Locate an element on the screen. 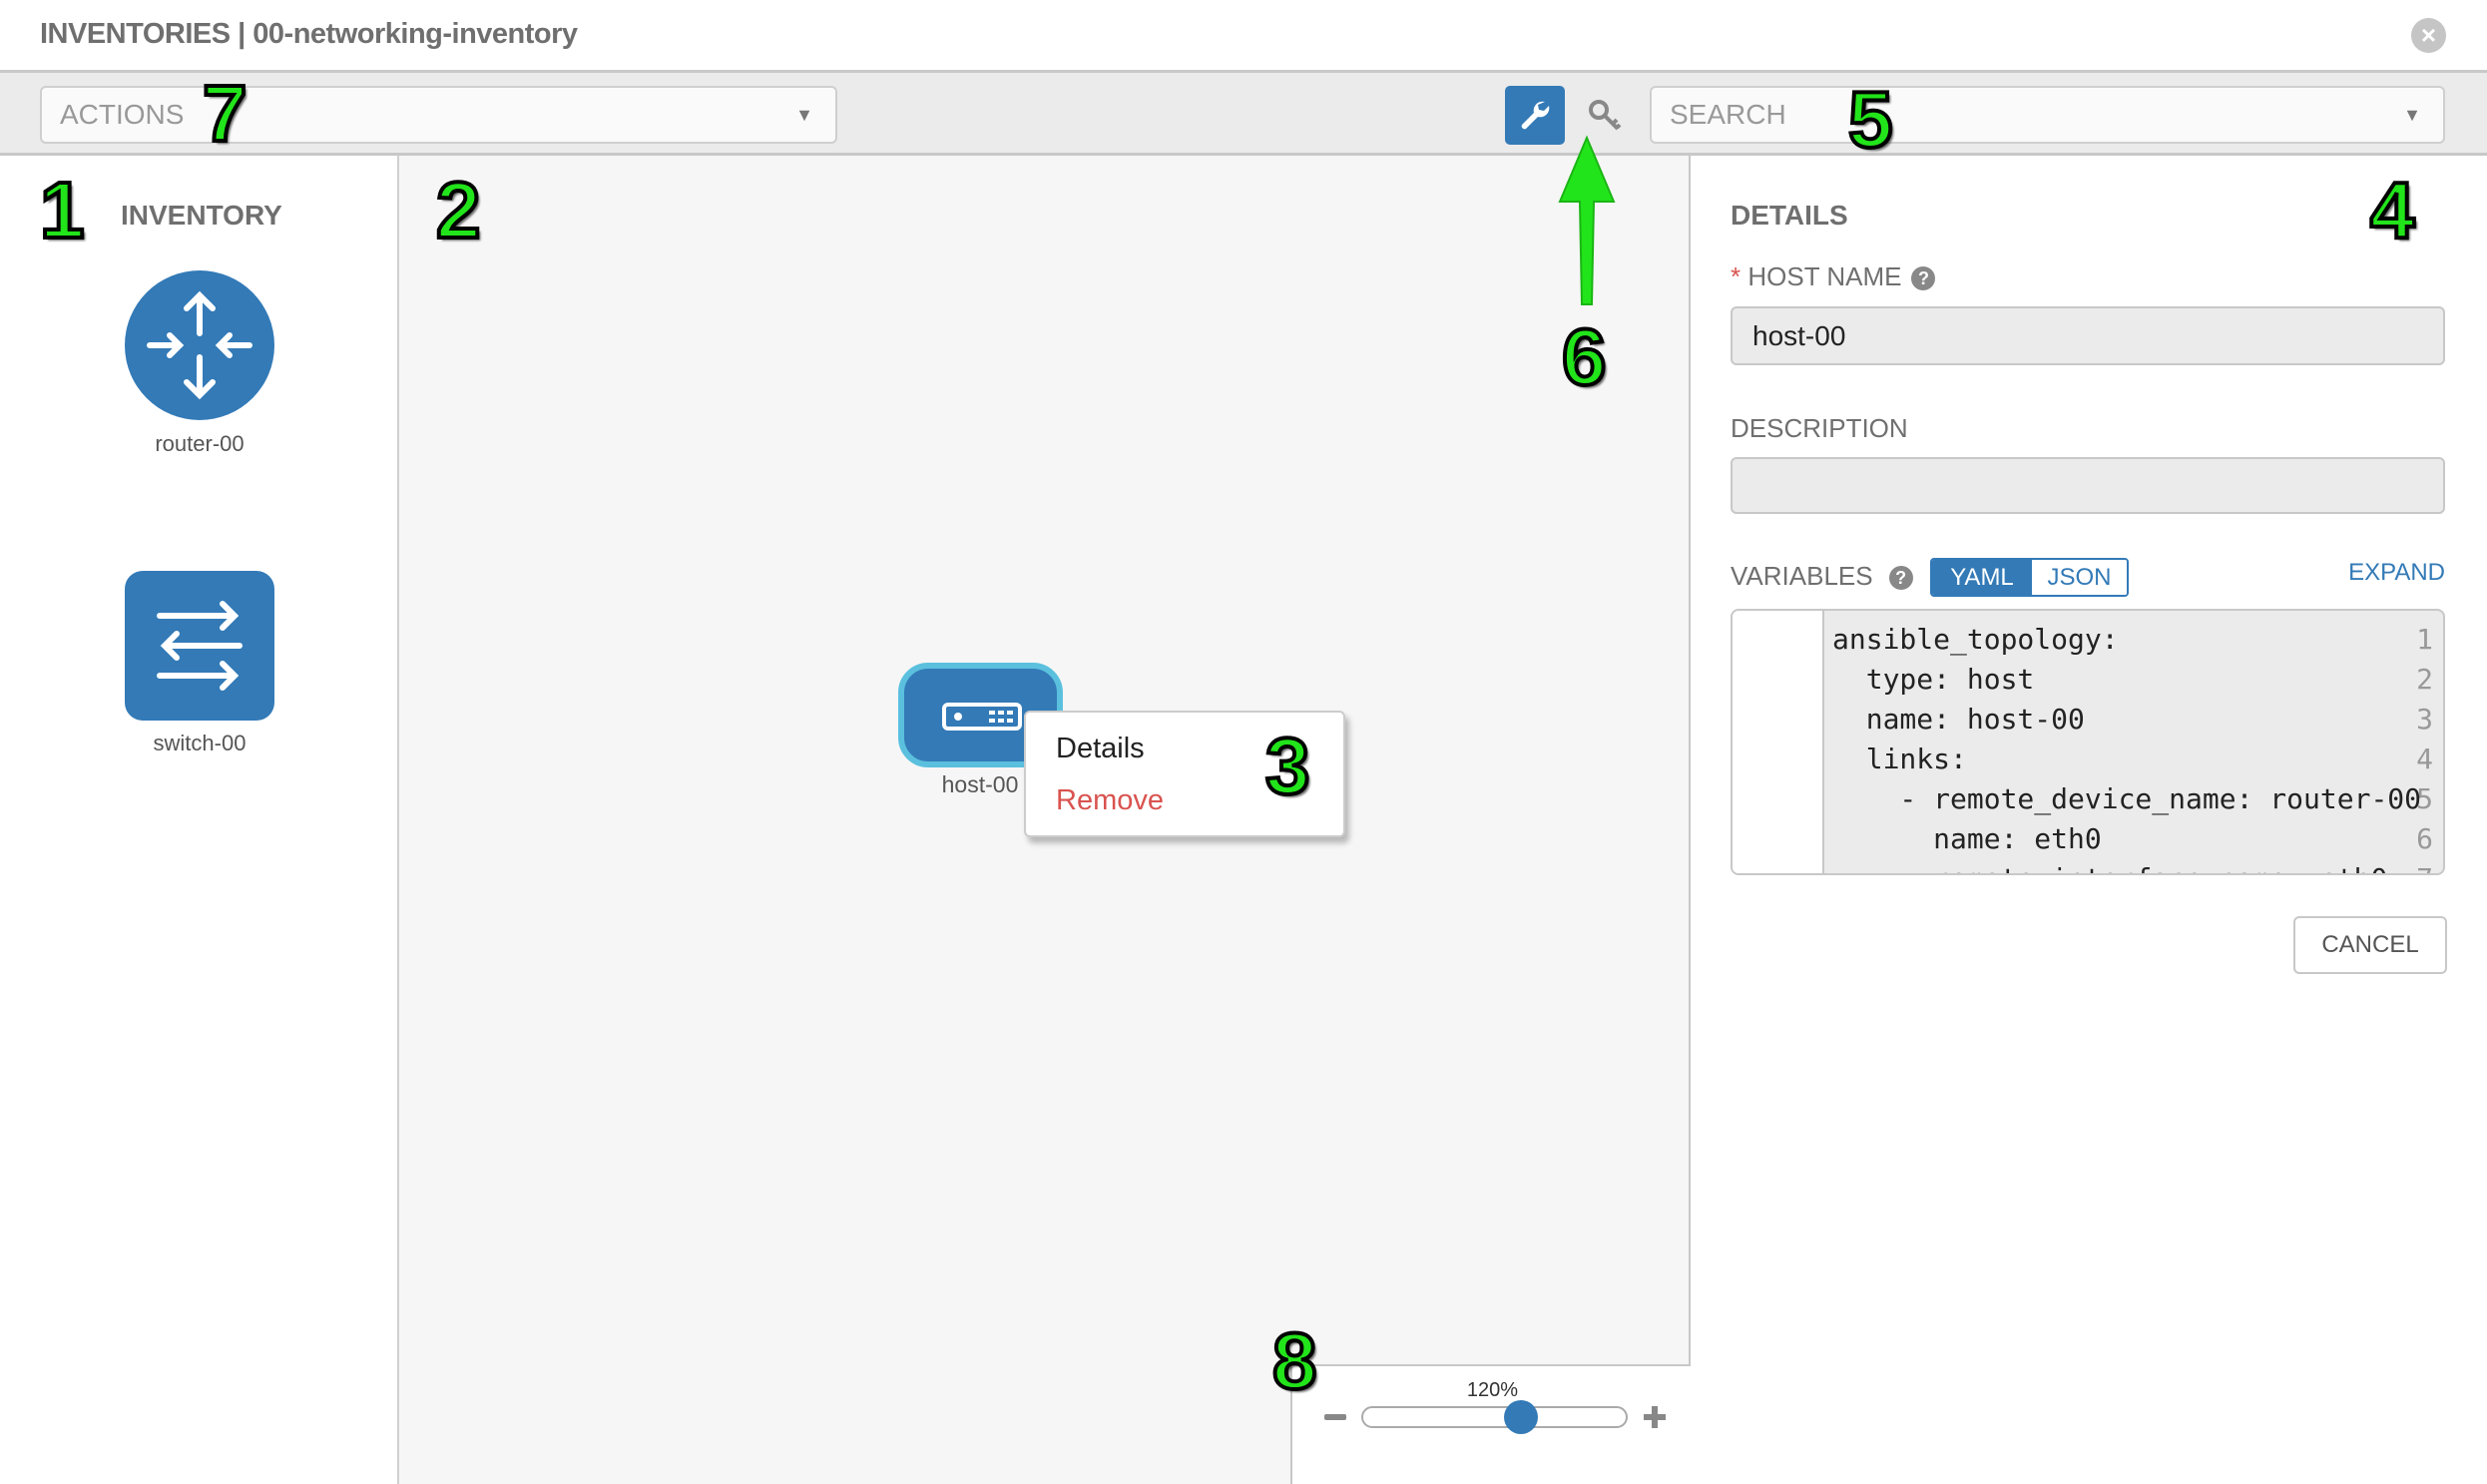 This screenshot has width=2487, height=1484. description-input is located at coordinates (2088, 485).